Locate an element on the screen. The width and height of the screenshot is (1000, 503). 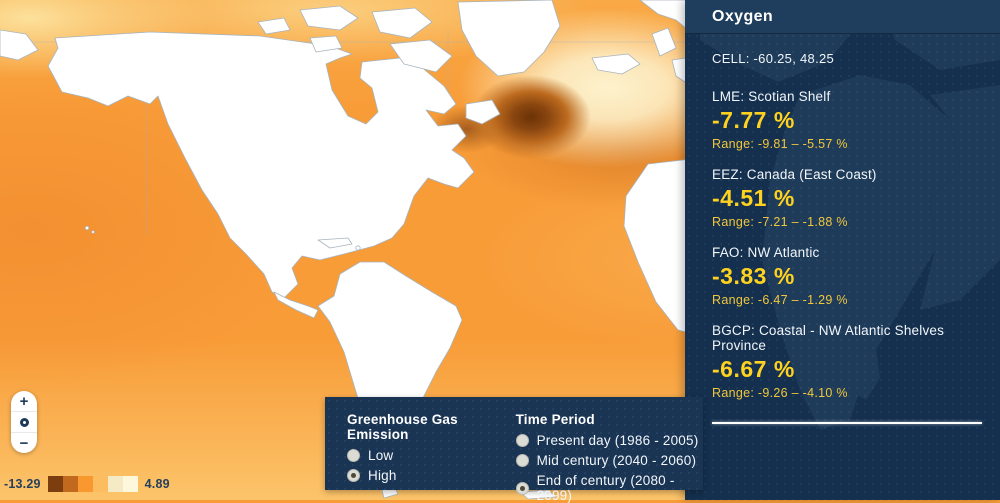
legend-swatches is located at coordinates (92, 484).